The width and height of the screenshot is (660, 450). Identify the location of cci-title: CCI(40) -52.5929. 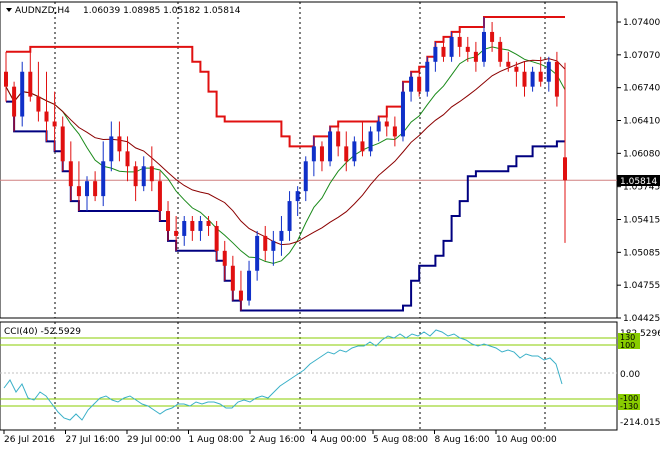
(42, 332).